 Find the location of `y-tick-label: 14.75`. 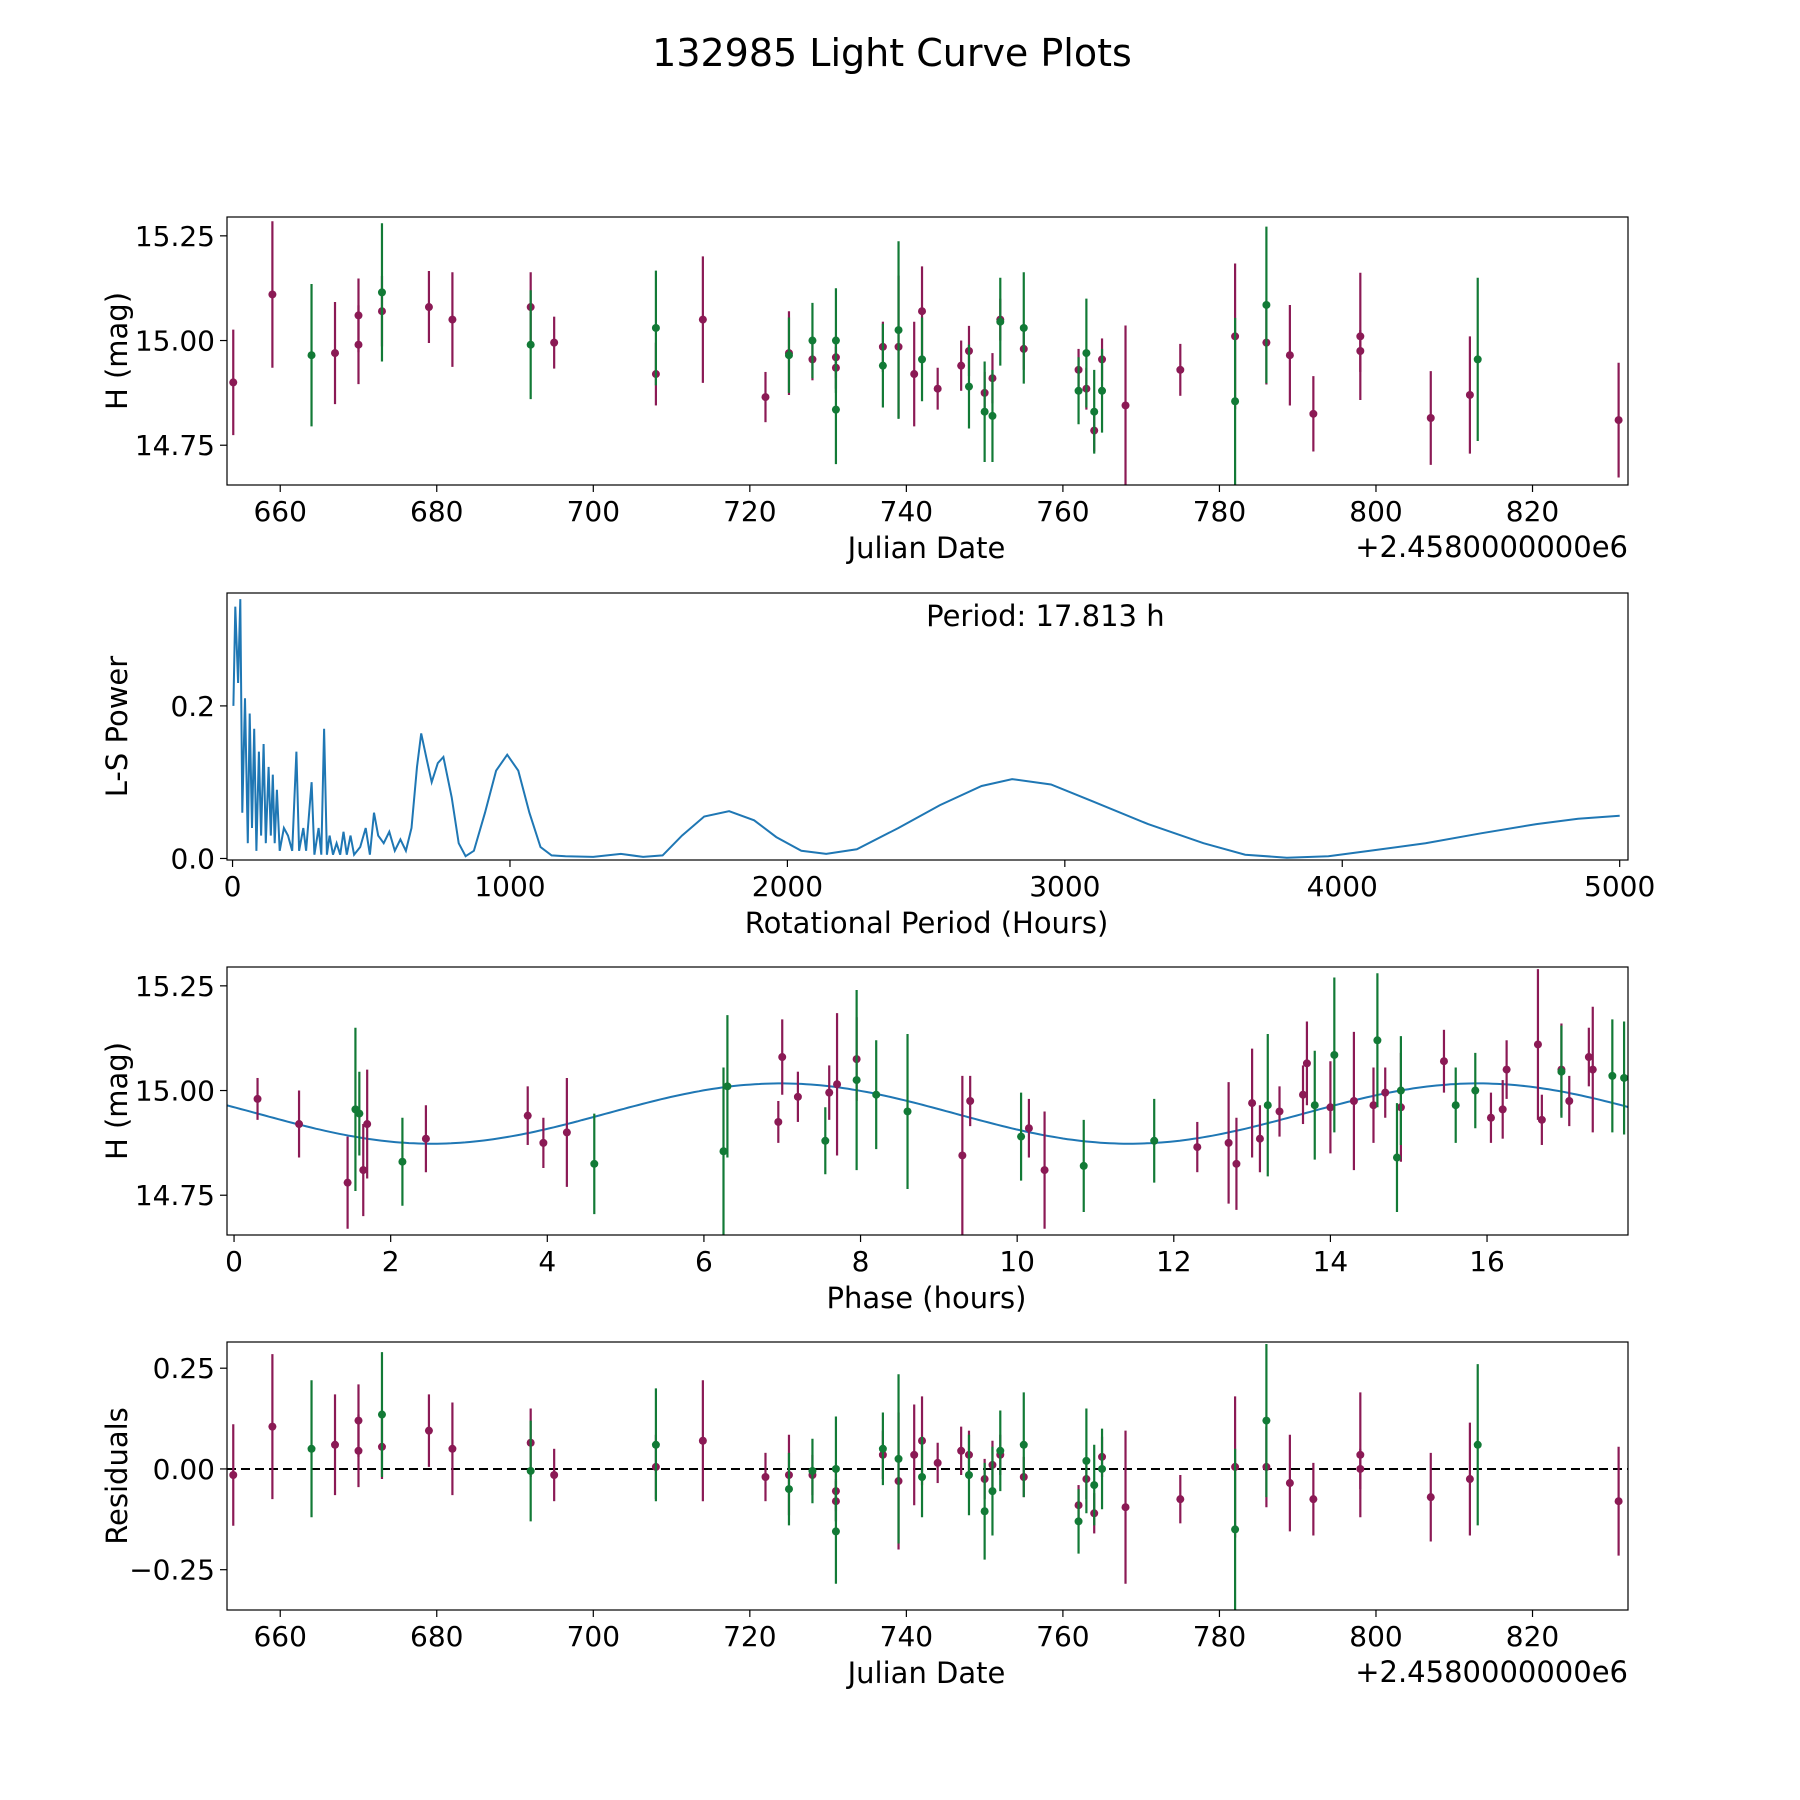

y-tick-label: 14.75 is located at coordinates (175, 445).